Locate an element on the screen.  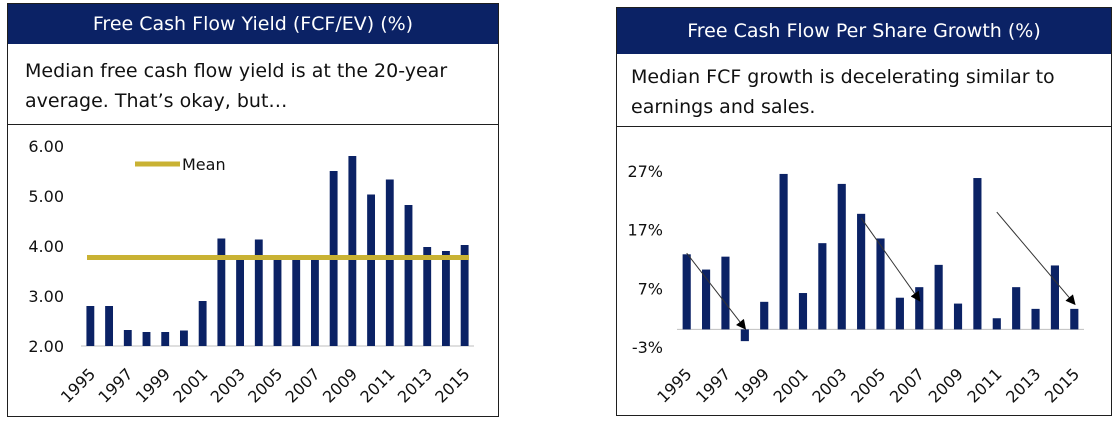
fcf-growth-x-tick-label: 2003 is located at coordinates (829, 385).